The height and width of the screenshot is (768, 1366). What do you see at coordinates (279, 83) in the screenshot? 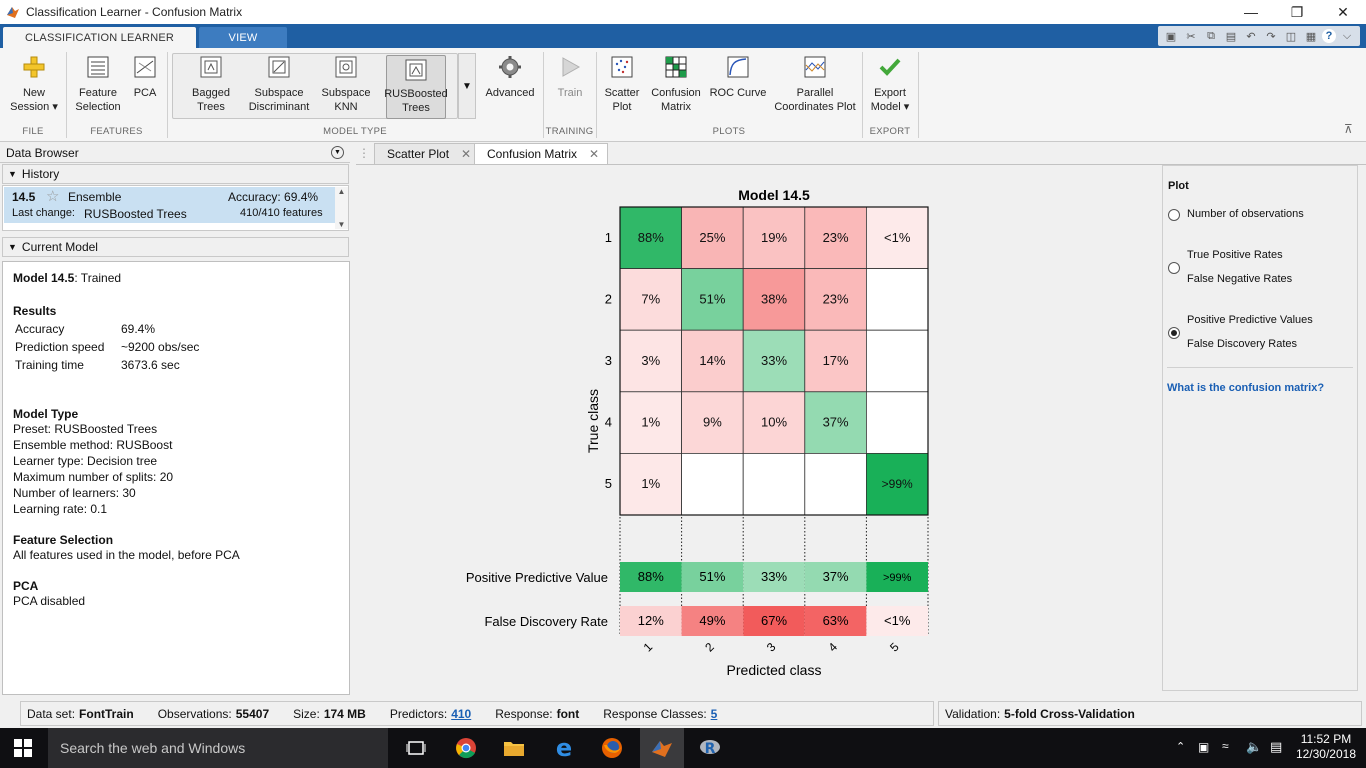
I see `subspace-discriminant-button: Subspace Discriminant` at bounding box center [279, 83].